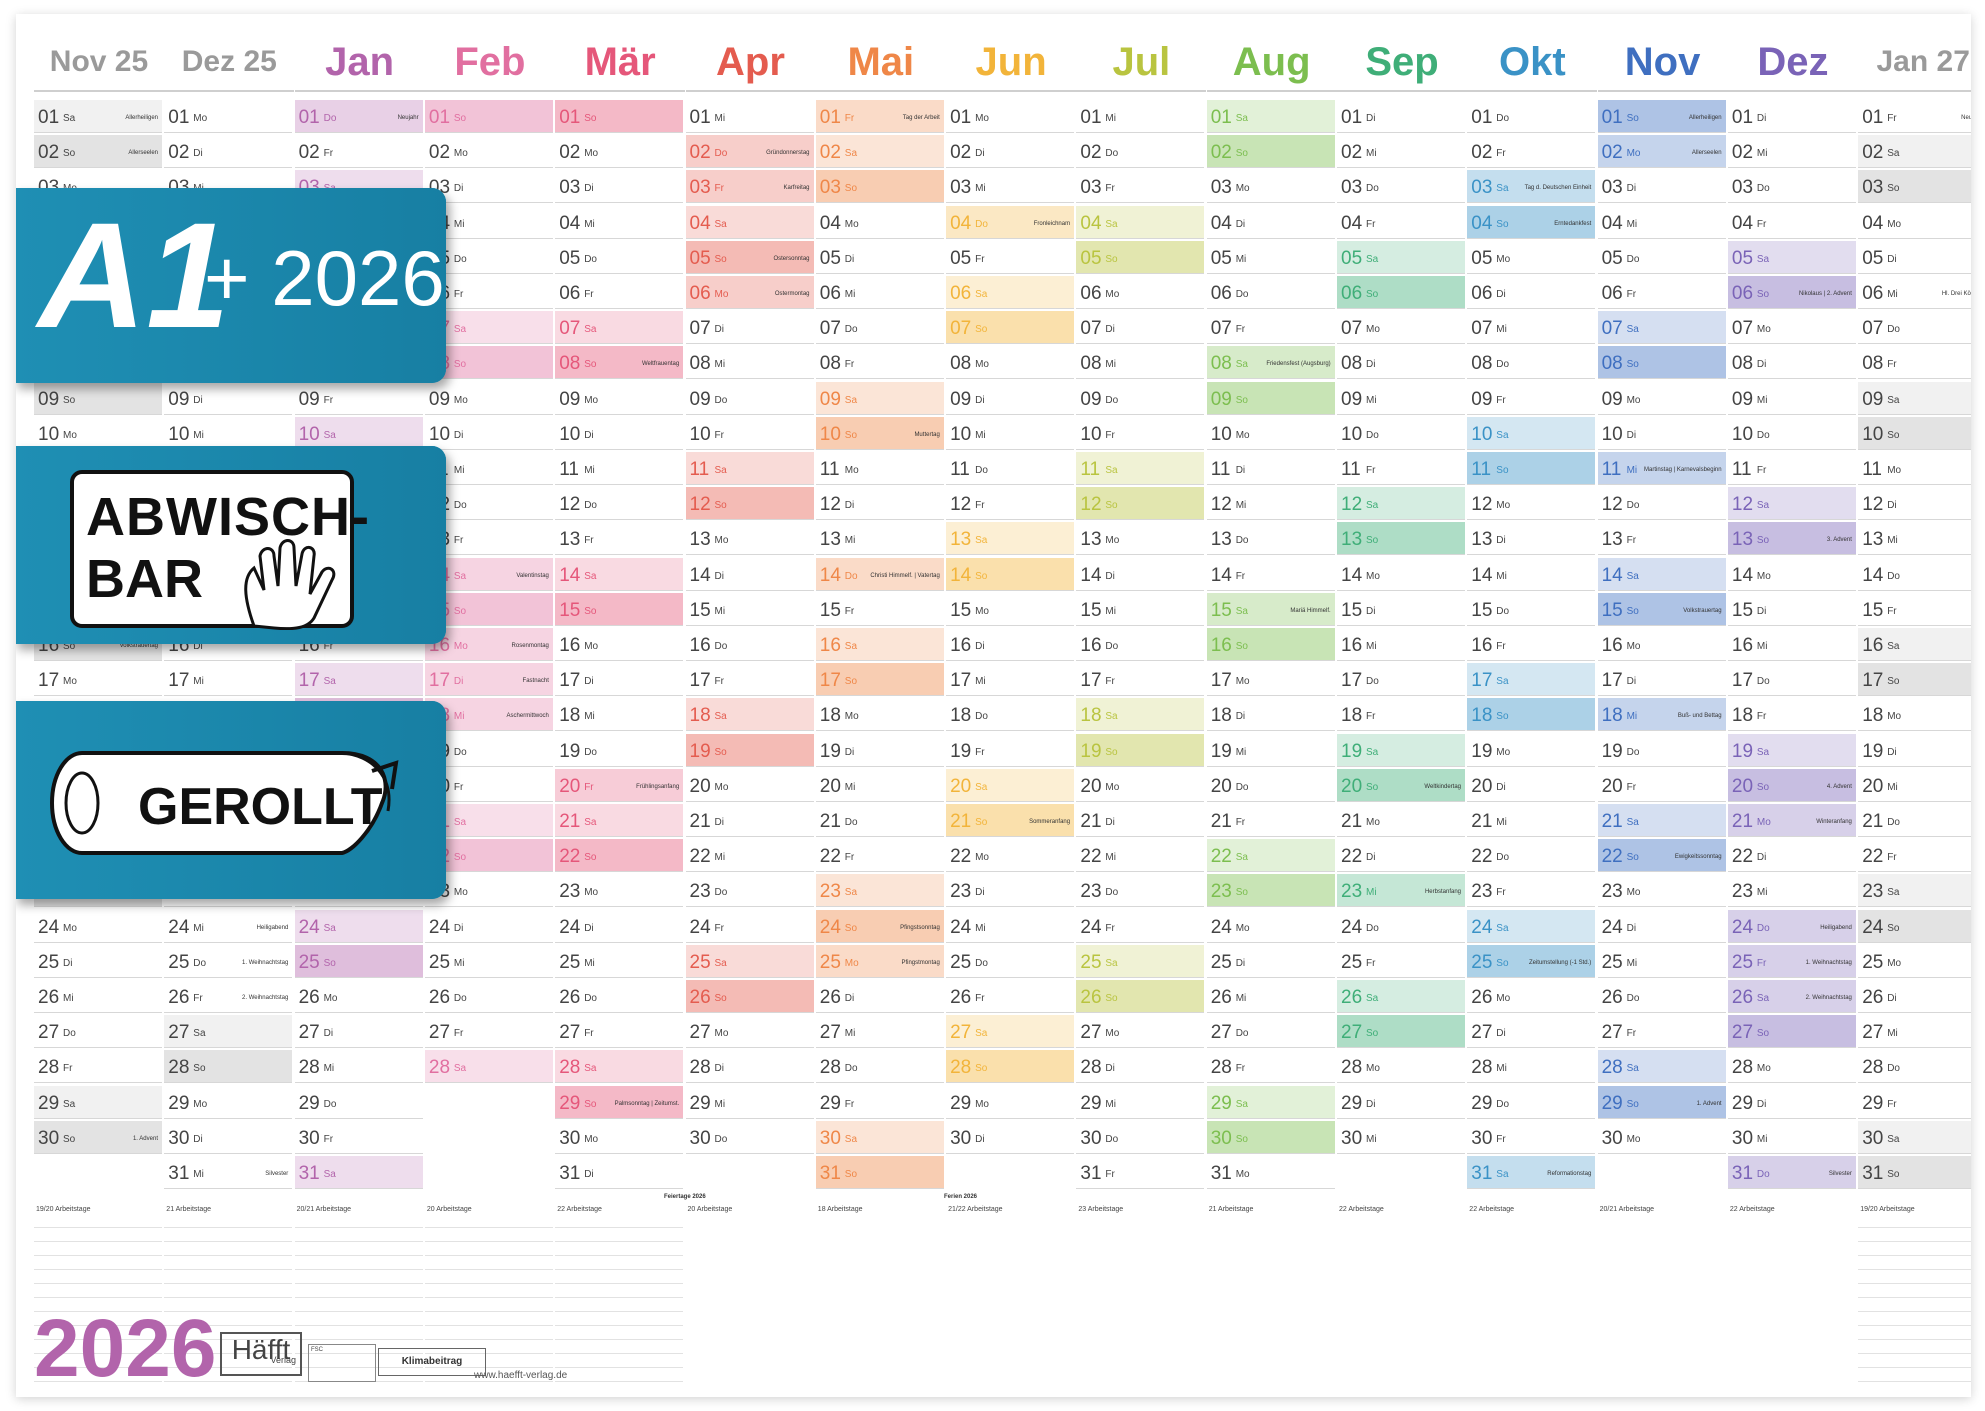 The image size is (1985, 1411). What do you see at coordinates (488, 1304) in the screenshot?
I see `notes-lines` at bounding box center [488, 1304].